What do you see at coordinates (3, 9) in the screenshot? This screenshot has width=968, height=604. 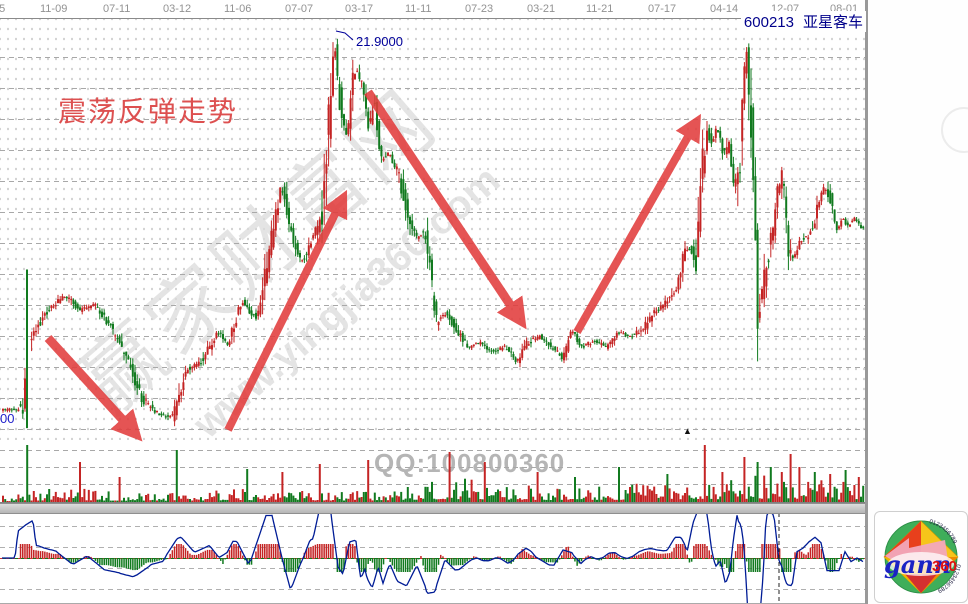 I see `axis-date-label: 05` at bounding box center [3, 9].